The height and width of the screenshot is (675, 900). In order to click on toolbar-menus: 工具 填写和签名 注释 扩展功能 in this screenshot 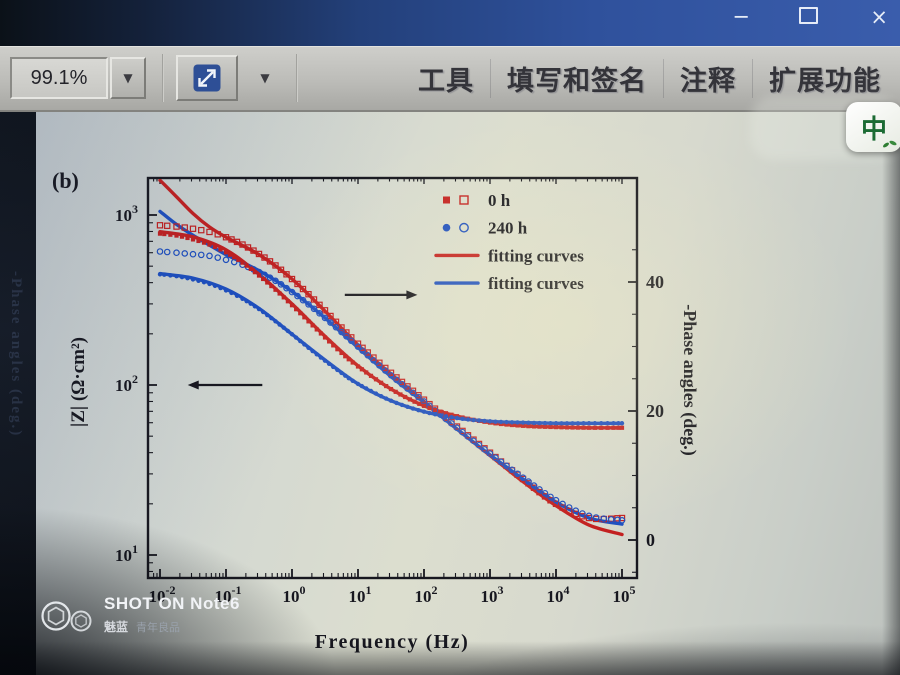, I will do `click(651, 78)`.